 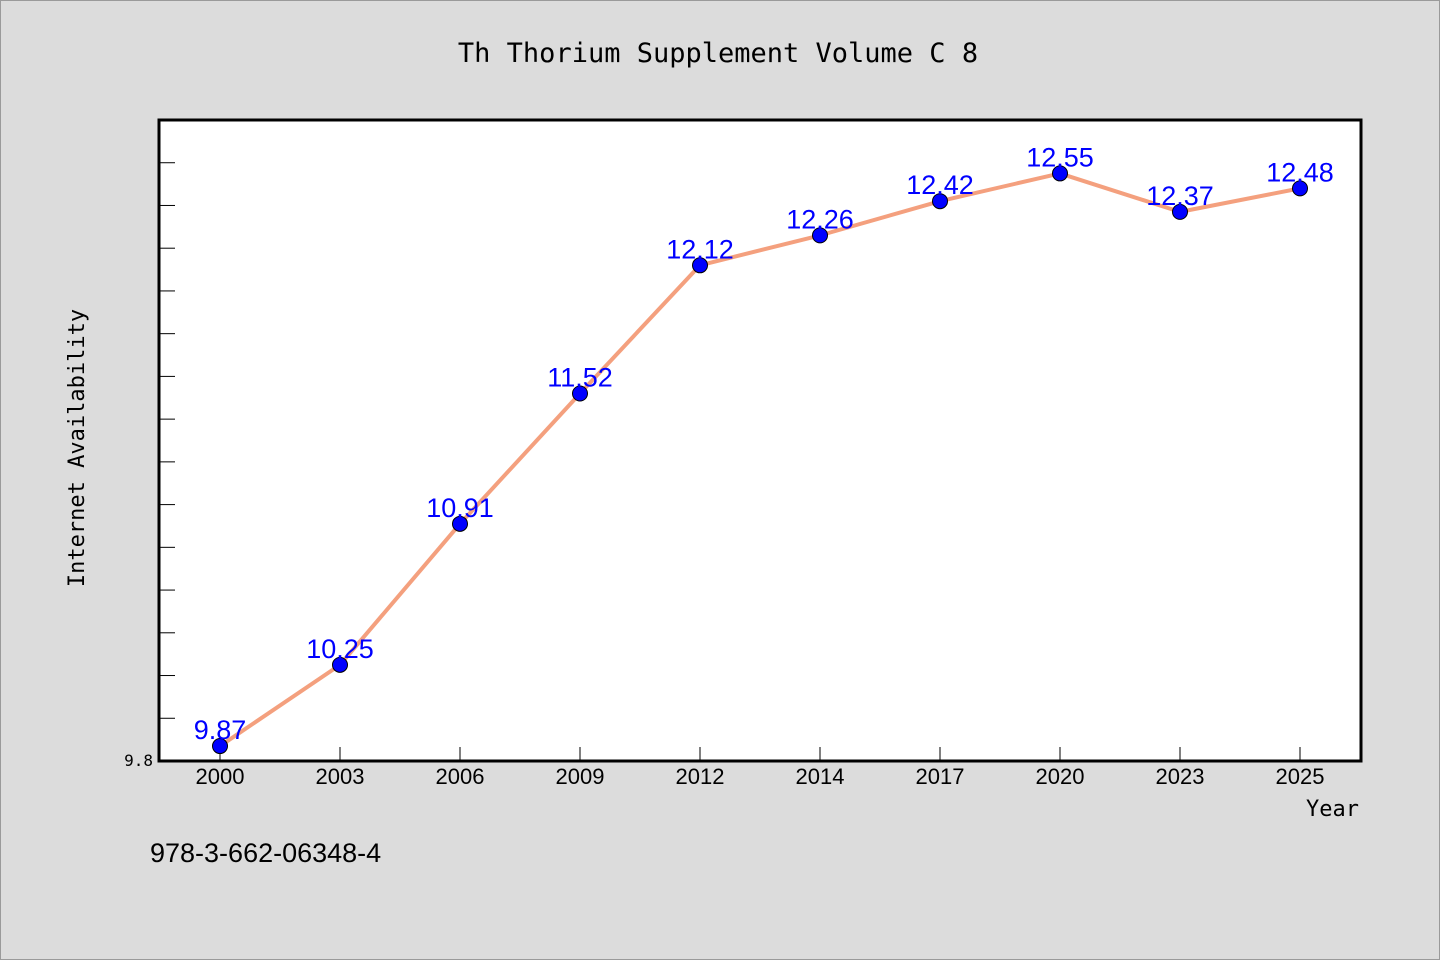 What do you see at coordinates (940, 185) in the screenshot?
I see `data-label: 12.42` at bounding box center [940, 185].